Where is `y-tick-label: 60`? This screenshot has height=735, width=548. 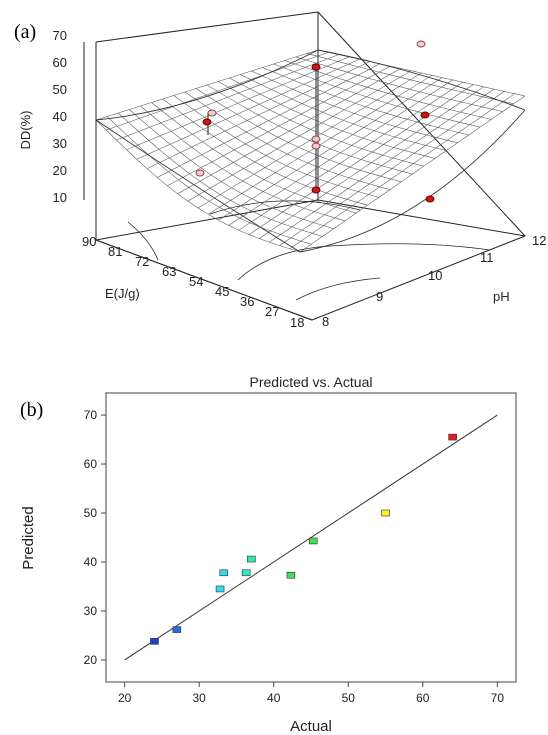 y-tick-label: 60 is located at coordinates (91, 464).